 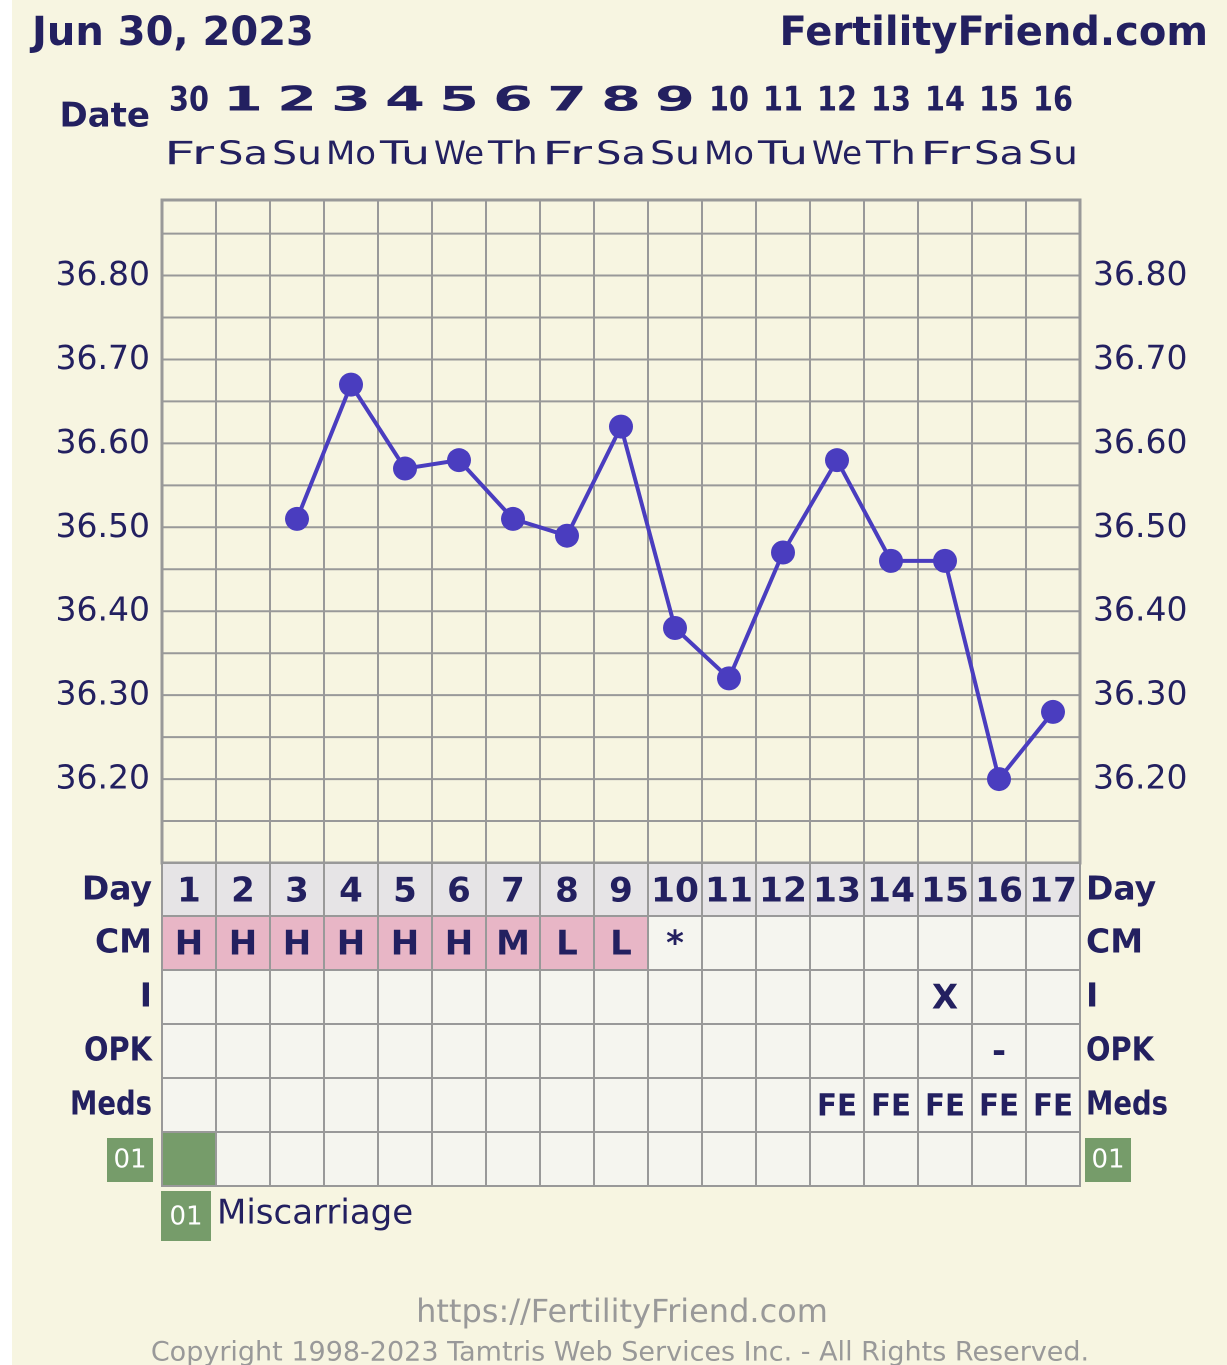 What do you see at coordinates (945, 1106) in the screenshot?
I see `meds-value: FE` at bounding box center [945, 1106].